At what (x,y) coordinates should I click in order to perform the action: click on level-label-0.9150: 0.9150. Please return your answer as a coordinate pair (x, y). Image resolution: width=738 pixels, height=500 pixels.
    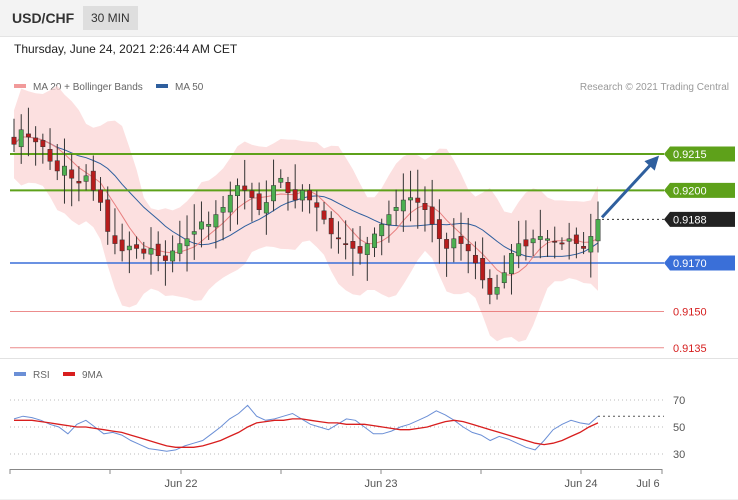
    Looking at the image, I should click on (690, 312).